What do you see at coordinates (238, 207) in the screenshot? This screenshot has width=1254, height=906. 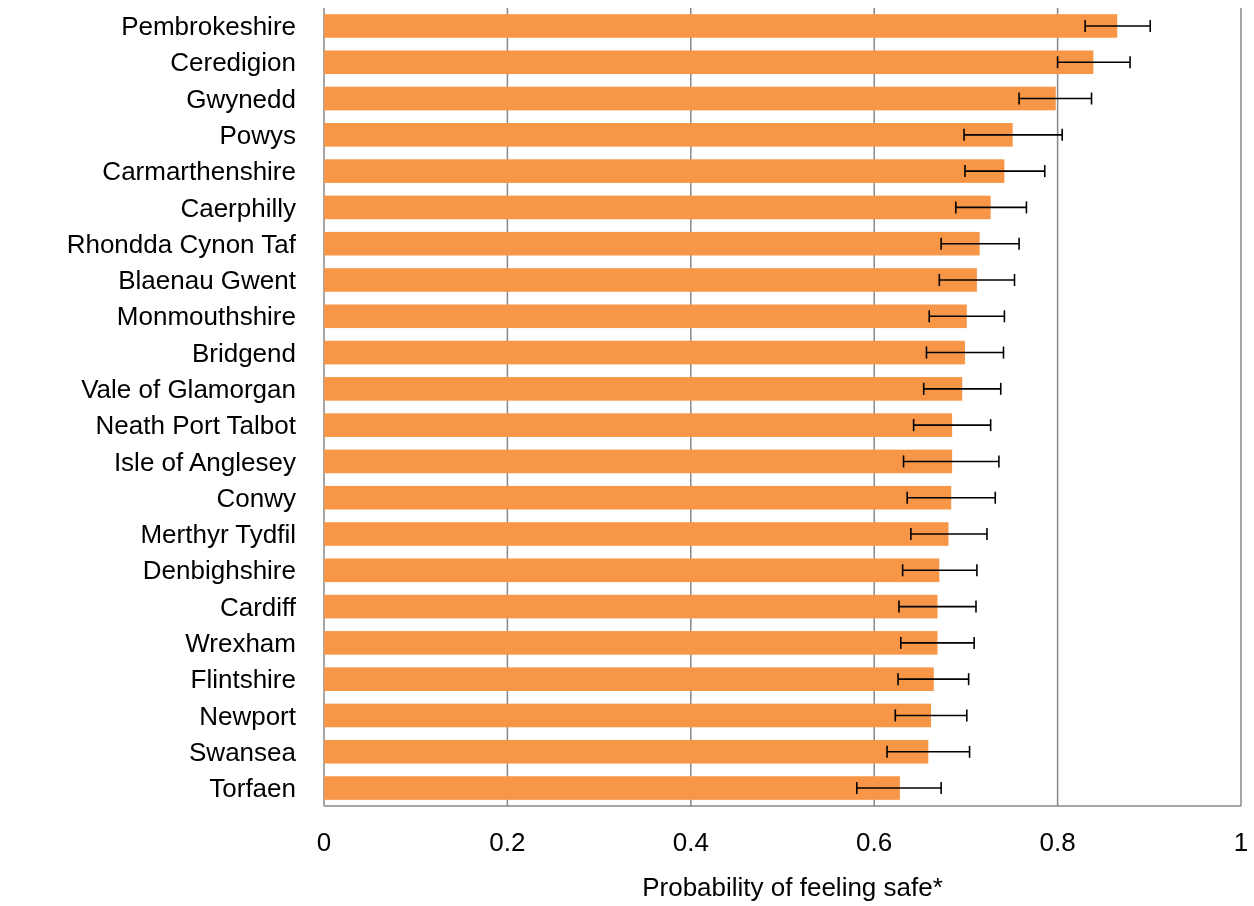 I see `y-tick-label: Caerphilly` at bounding box center [238, 207].